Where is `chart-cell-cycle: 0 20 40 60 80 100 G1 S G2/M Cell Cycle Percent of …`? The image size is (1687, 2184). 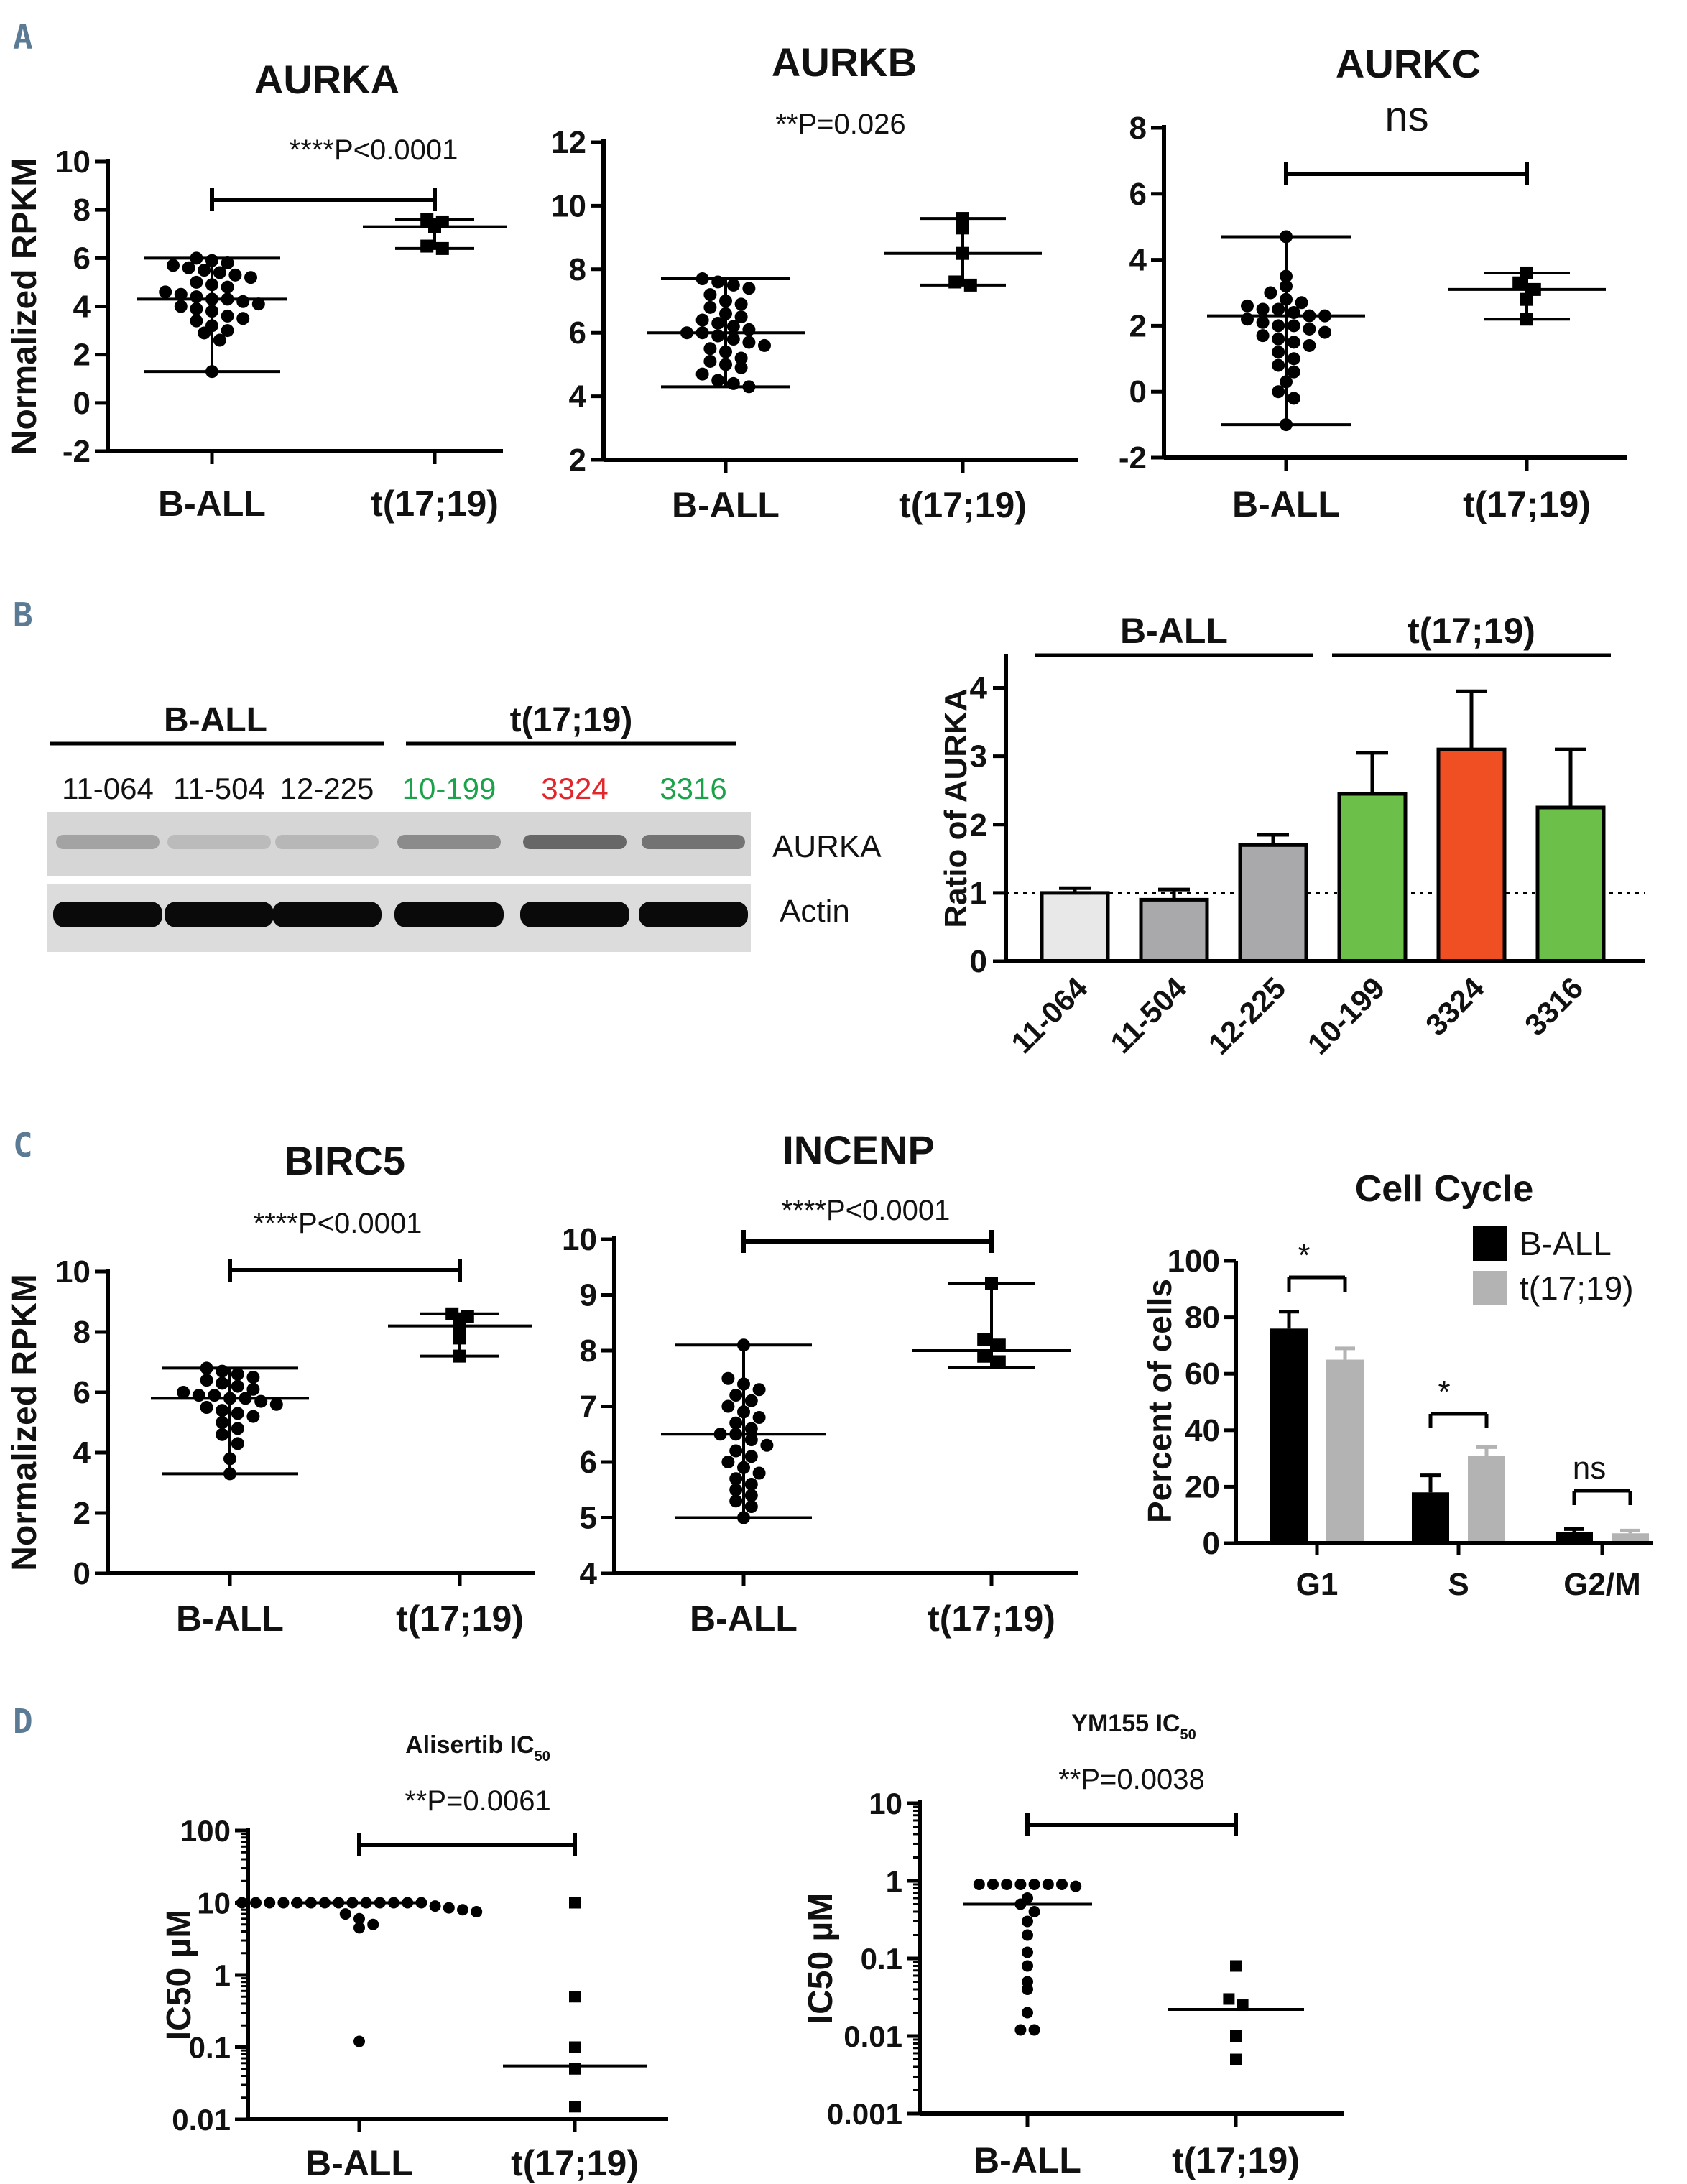 chart-cell-cycle: 0 20 40 60 80 100 G1 S G2/M Cell Cycle Percent of … is located at coordinates (1397, 1385).